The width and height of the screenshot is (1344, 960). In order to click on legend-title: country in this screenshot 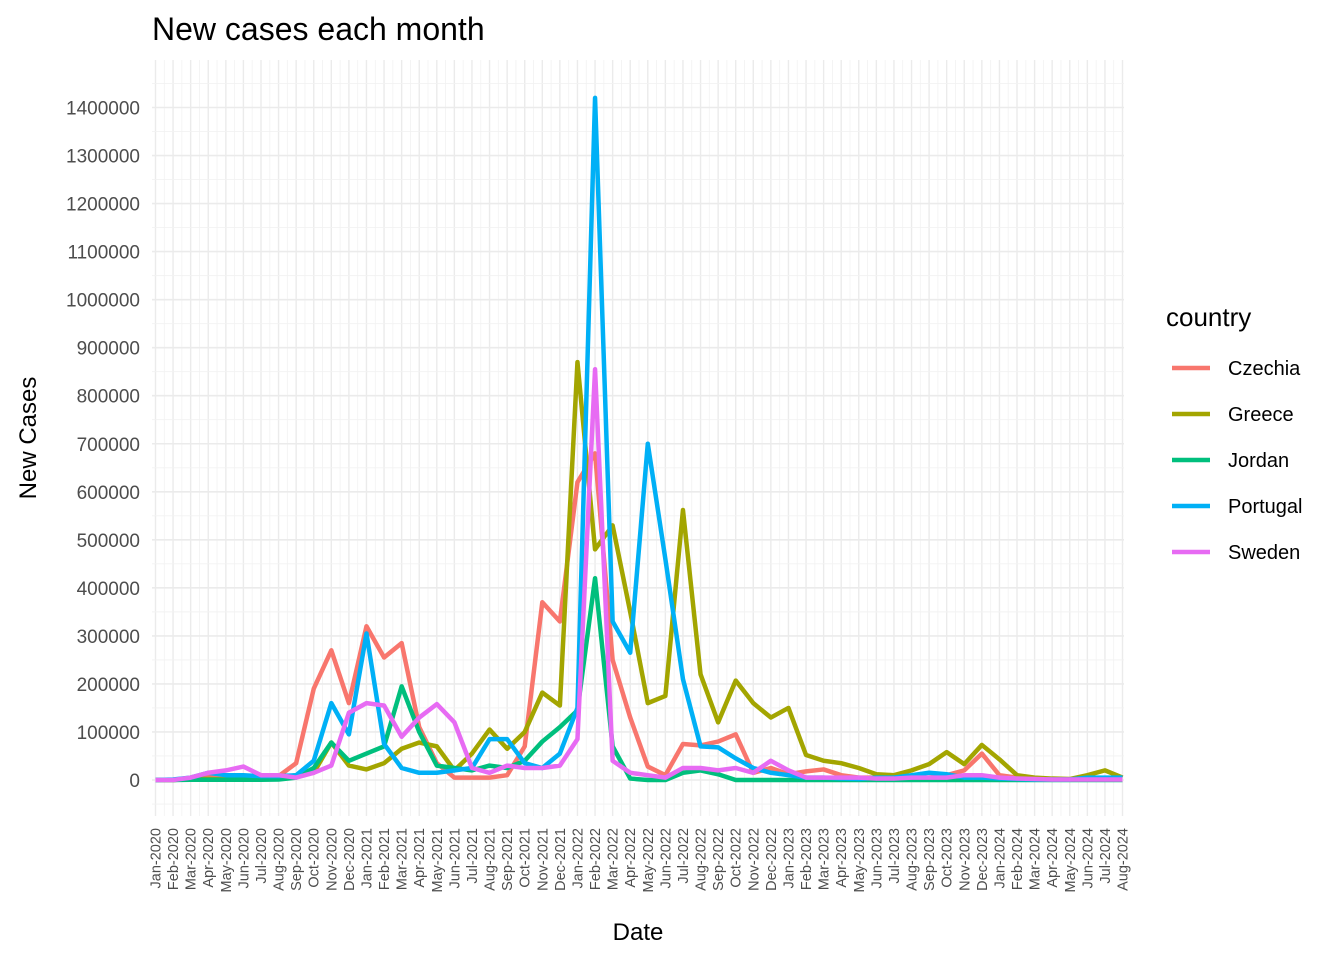, I will do `click(1208, 317)`.